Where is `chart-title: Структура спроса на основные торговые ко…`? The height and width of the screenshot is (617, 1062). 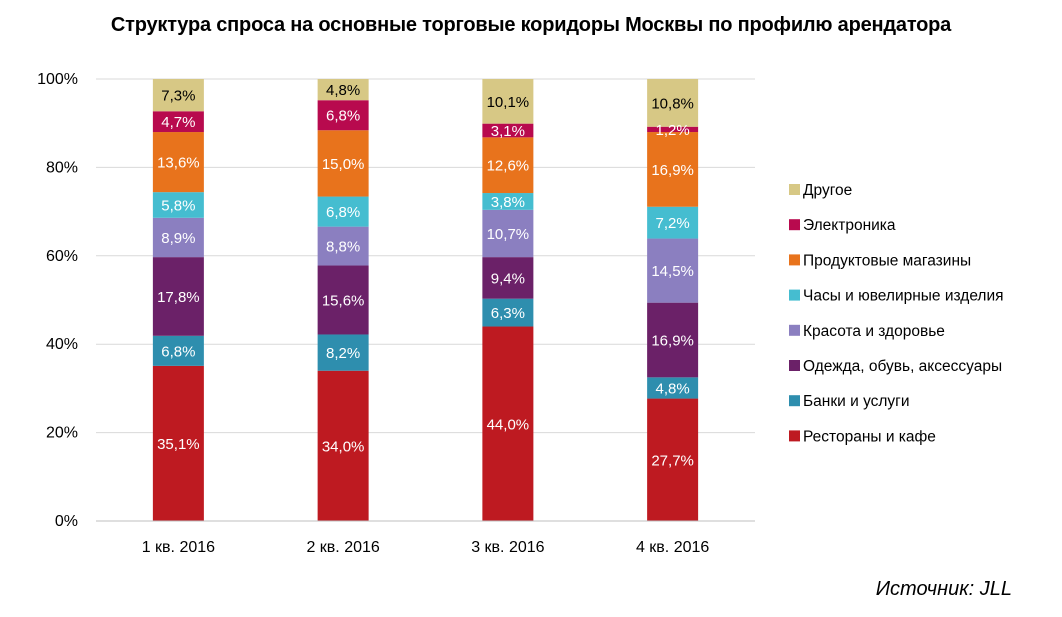 chart-title: Структура спроса на основные торговые ко… is located at coordinates (531, 25).